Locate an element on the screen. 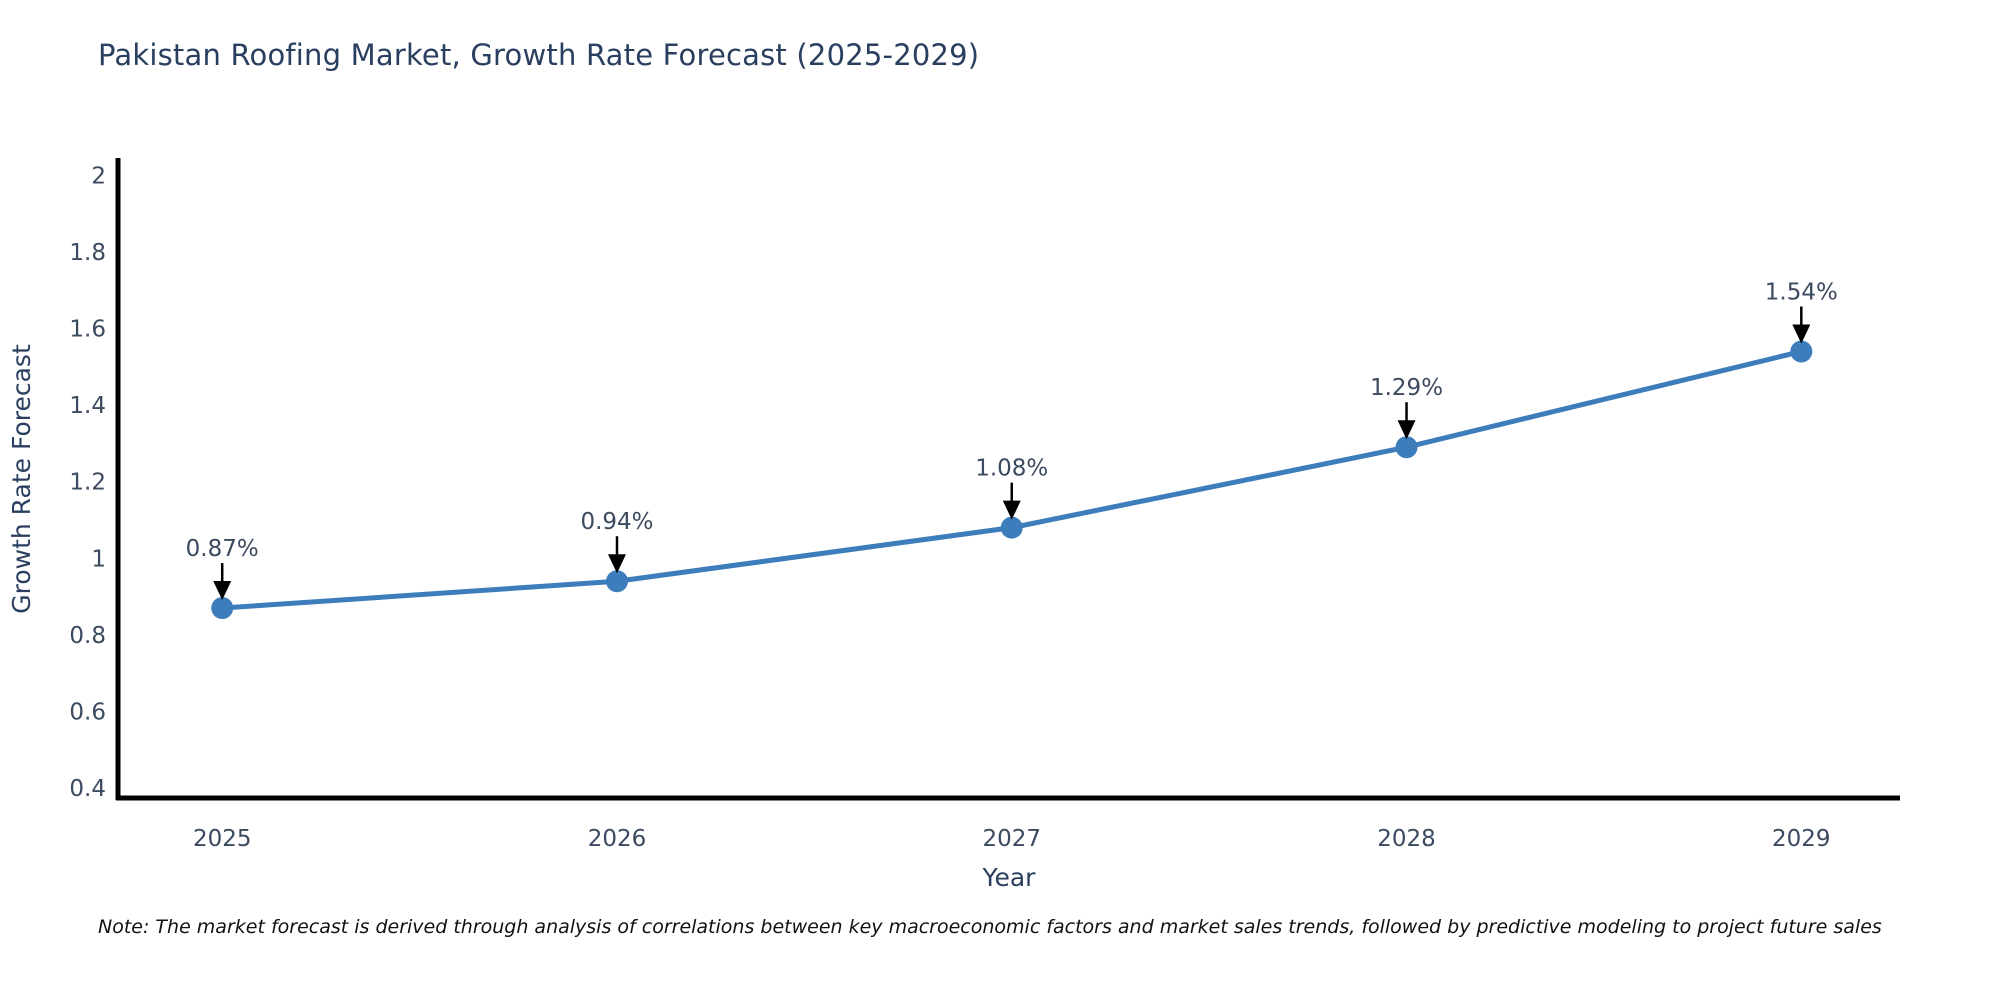 This screenshot has height=1000, width=2000. y-tick-label: 1.6 is located at coordinates (87, 329).